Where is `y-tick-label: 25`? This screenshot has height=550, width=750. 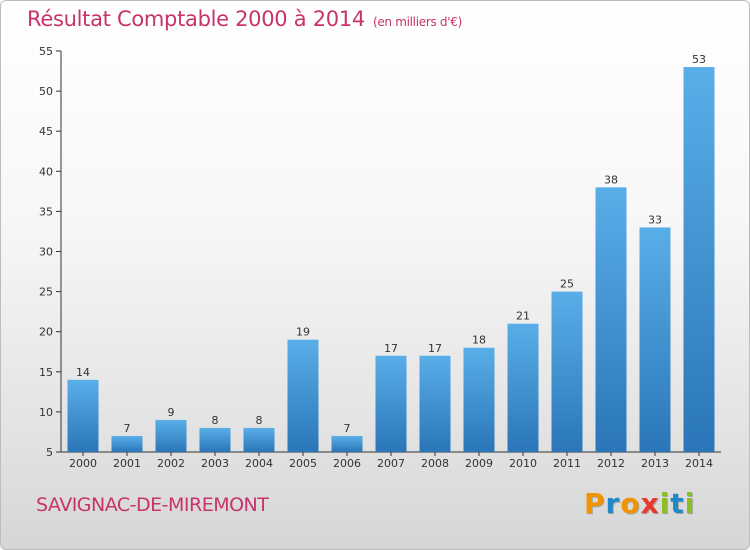 y-tick-label: 25 is located at coordinates (46, 292).